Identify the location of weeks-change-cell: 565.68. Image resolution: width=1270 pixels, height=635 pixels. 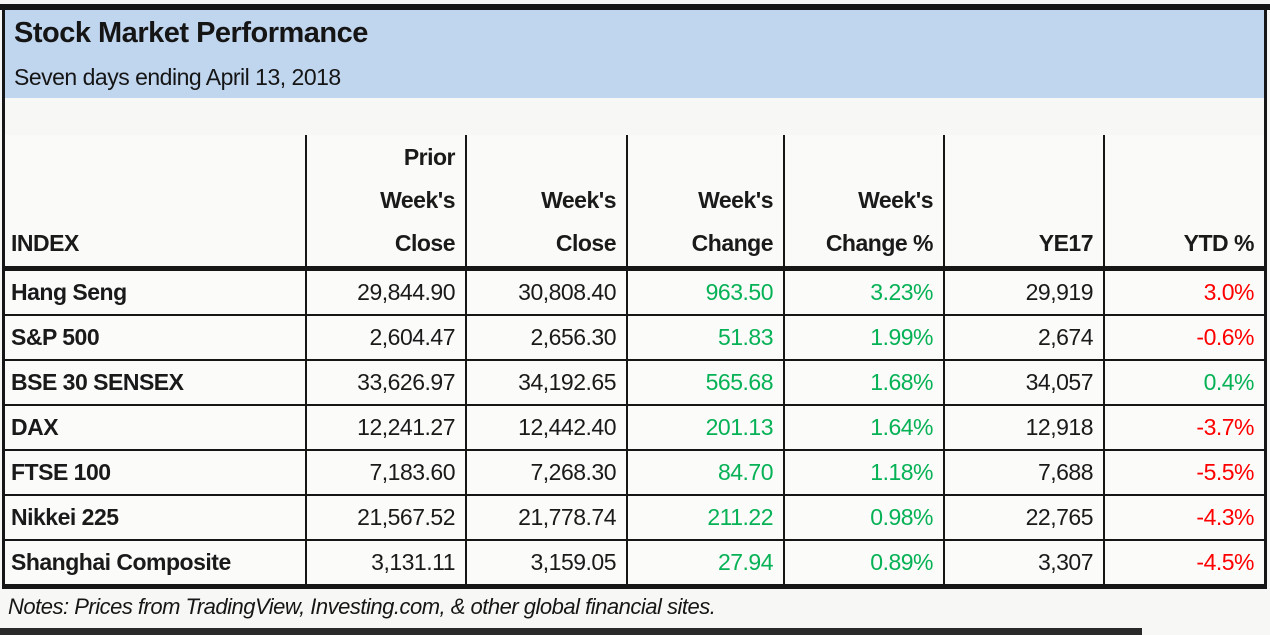
(706, 382).